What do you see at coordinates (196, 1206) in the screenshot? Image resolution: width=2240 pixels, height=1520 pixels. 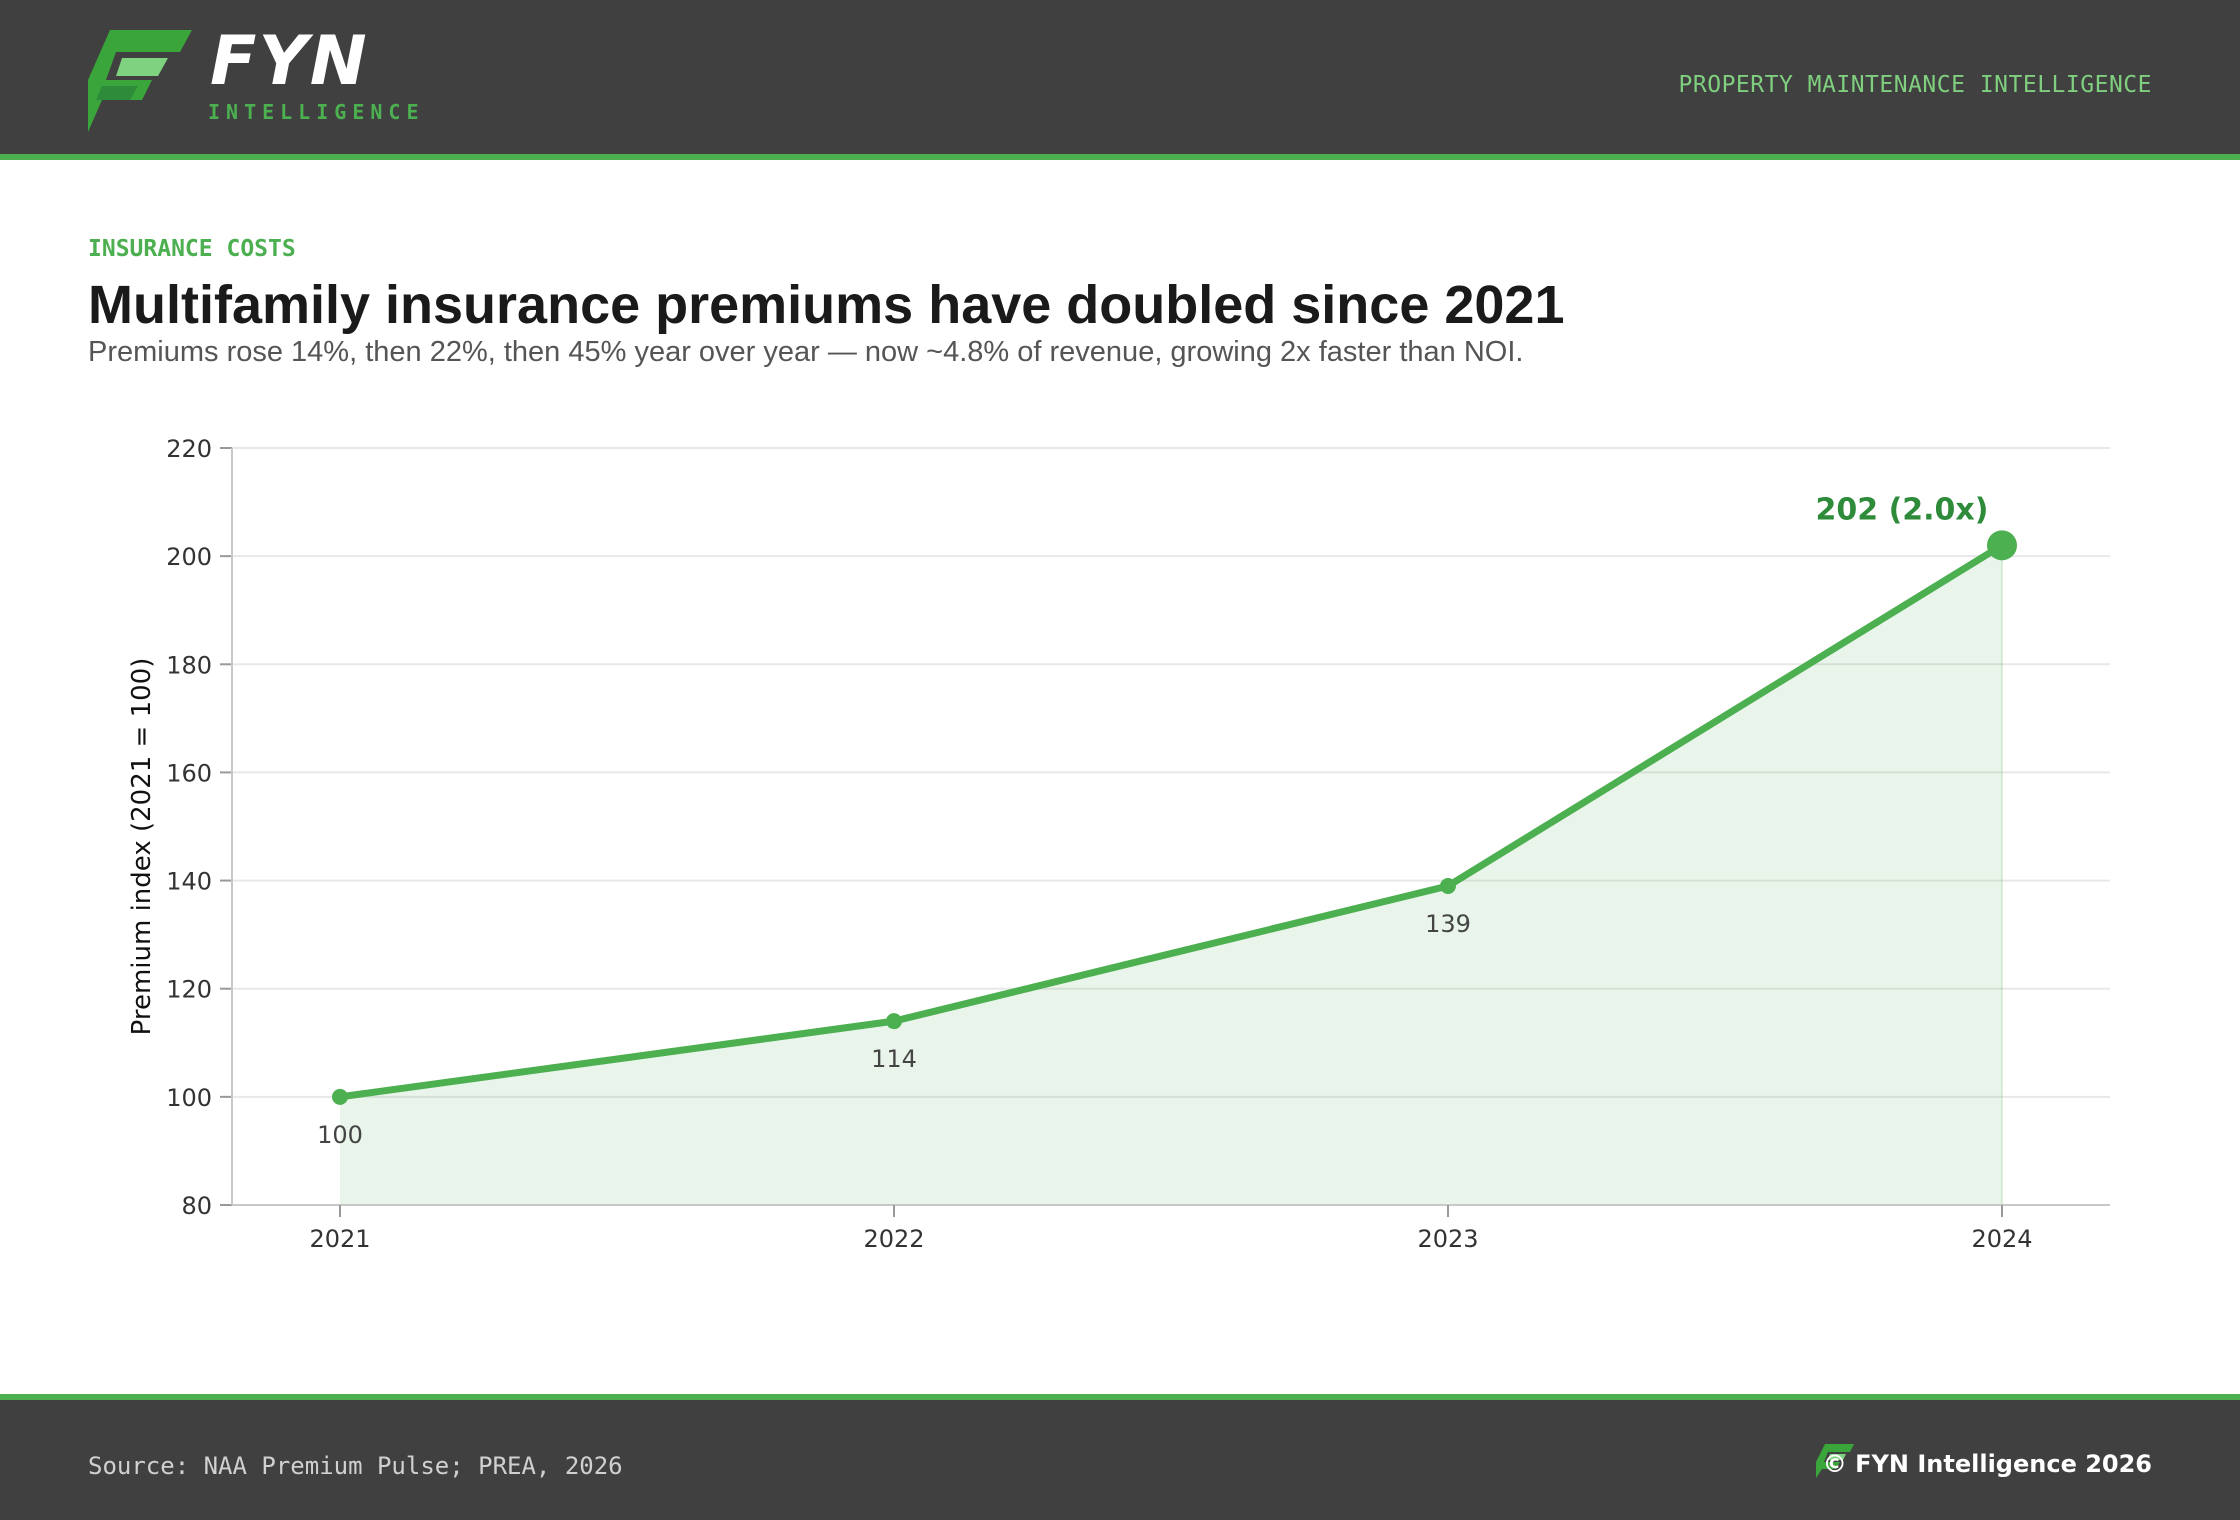 I see `y-tick-label: 80` at bounding box center [196, 1206].